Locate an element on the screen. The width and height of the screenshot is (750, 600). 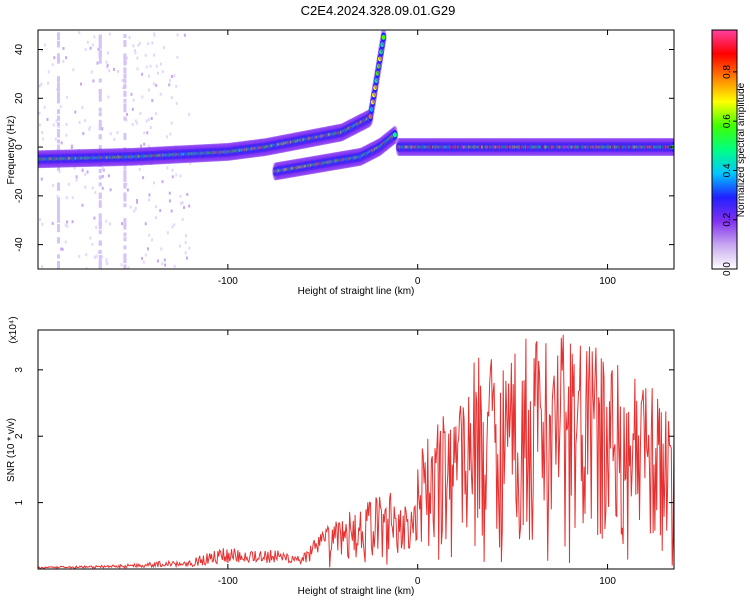
colorbar-tick-label: 0.0 is located at coordinates (727, 269).